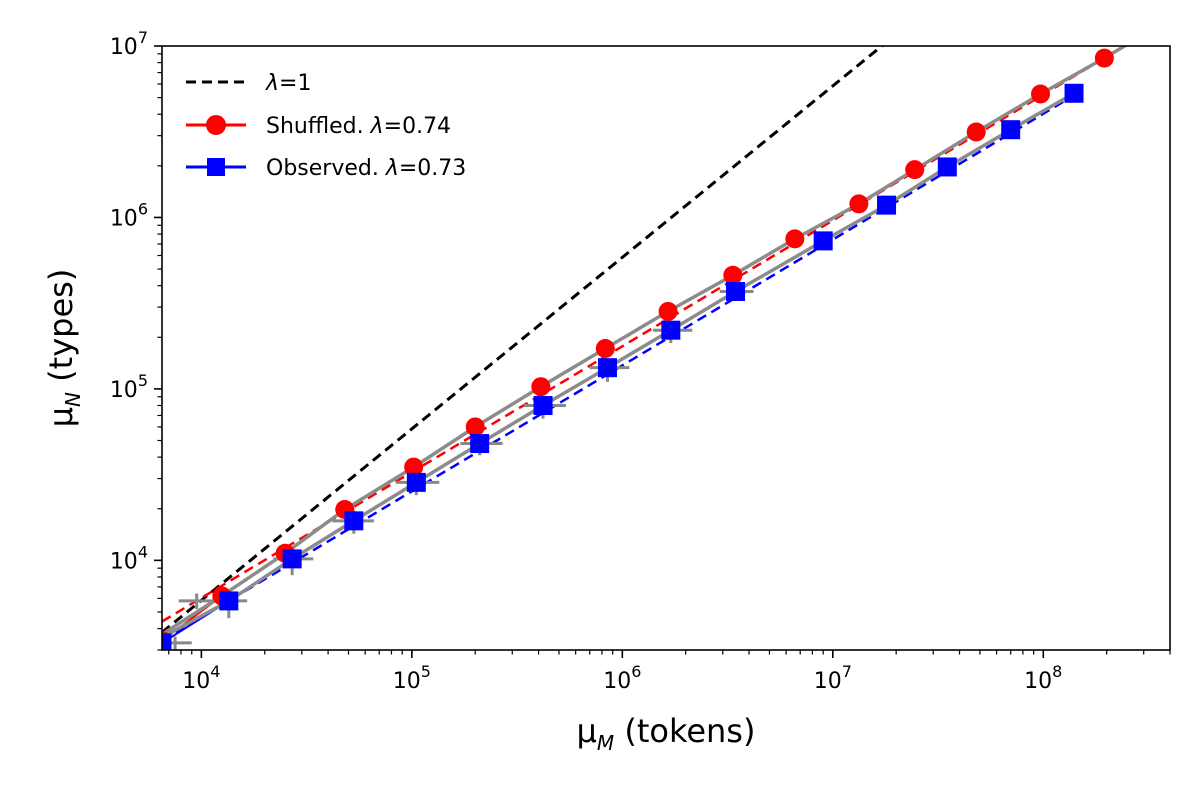 Image resolution: width=1200 pixels, height=800 pixels. Describe the element at coordinates (622, 678) in the screenshot. I see `x-tick-label: 10⁶` at that location.